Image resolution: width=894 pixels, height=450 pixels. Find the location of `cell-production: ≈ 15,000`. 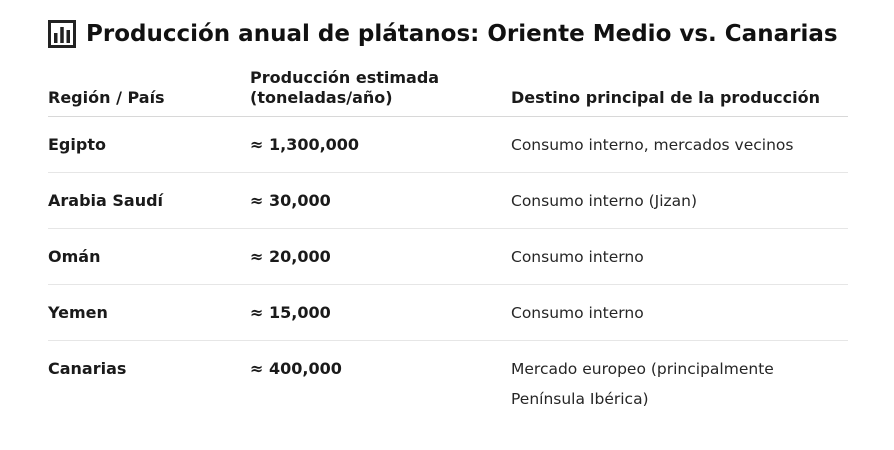

cell-production: ≈ 15,000 is located at coordinates (290, 312).